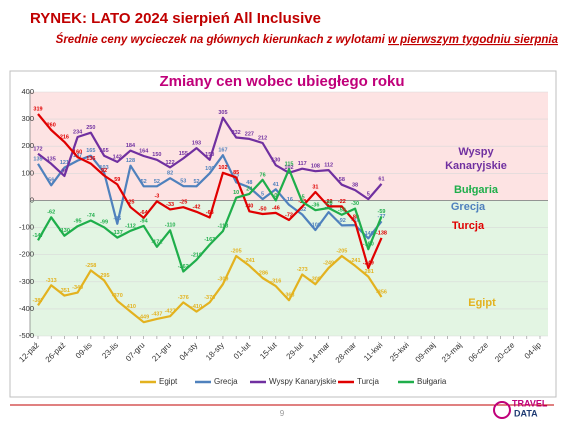 The height and width of the screenshot is (423, 564). I want to click on data-label: 82, so click(170, 174).